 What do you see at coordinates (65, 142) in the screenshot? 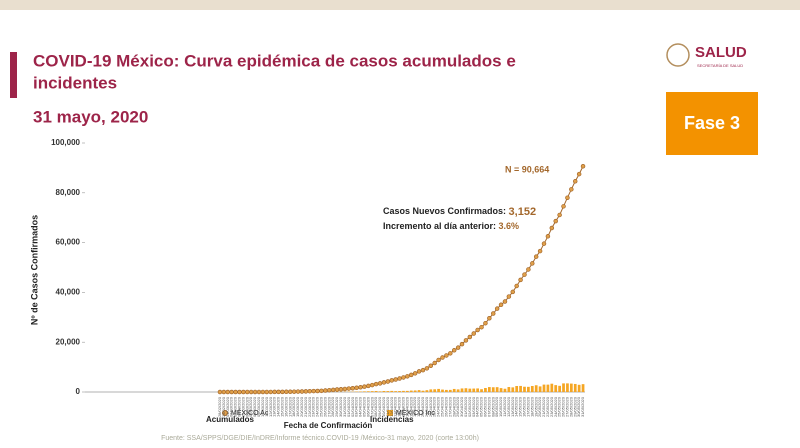
I see `y-tick-label: 100,000` at bounding box center [65, 142].